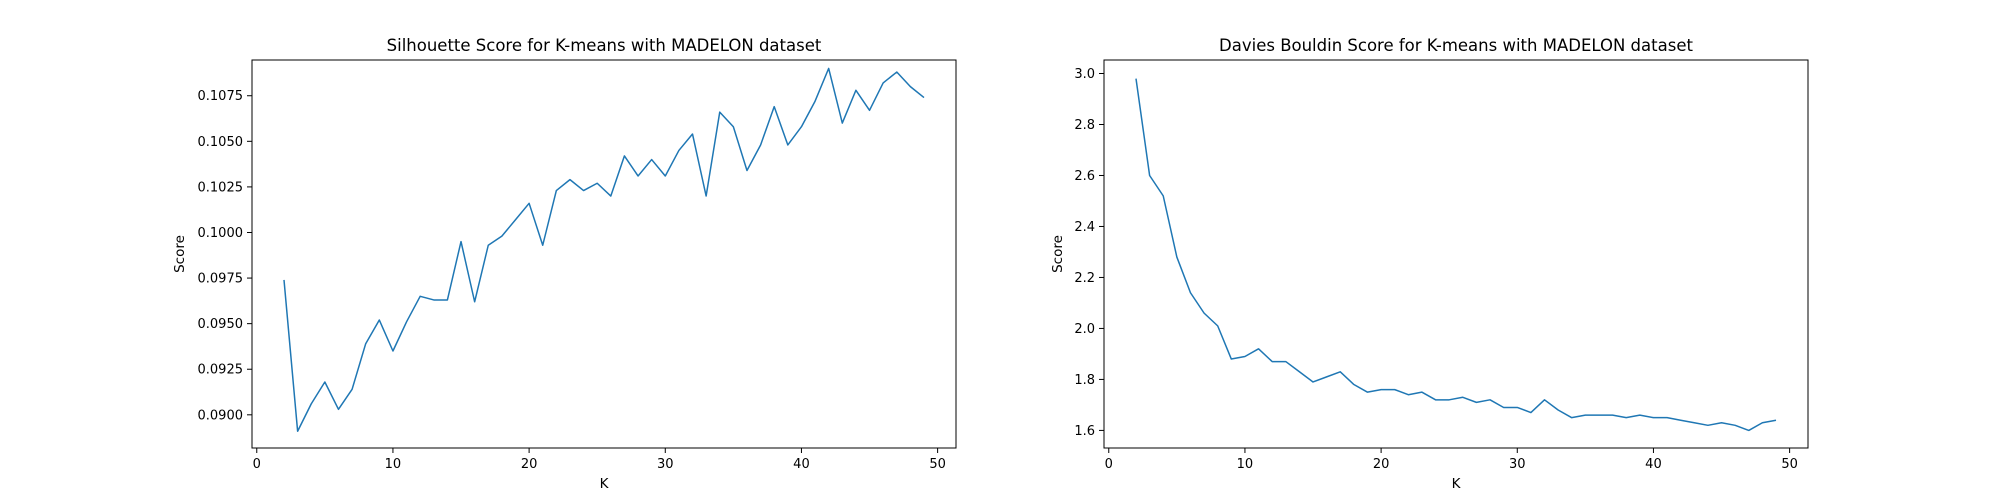 Image resolution: width=2000 pixels, height=500 pixels. Describe the element at coordinates (221, 233) in the screenshot. I see `y-tick-label: 0.1000` at that location.